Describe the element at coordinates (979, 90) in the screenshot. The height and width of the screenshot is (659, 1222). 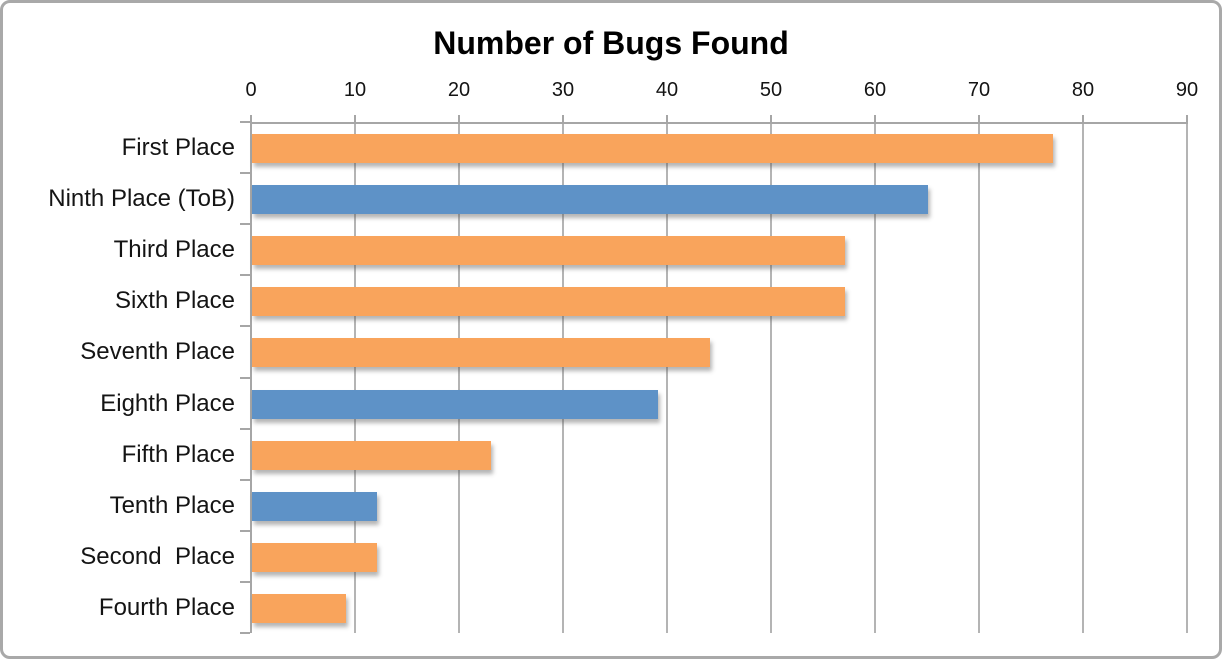
I see `x-axis-tick-label: 70` at that location.